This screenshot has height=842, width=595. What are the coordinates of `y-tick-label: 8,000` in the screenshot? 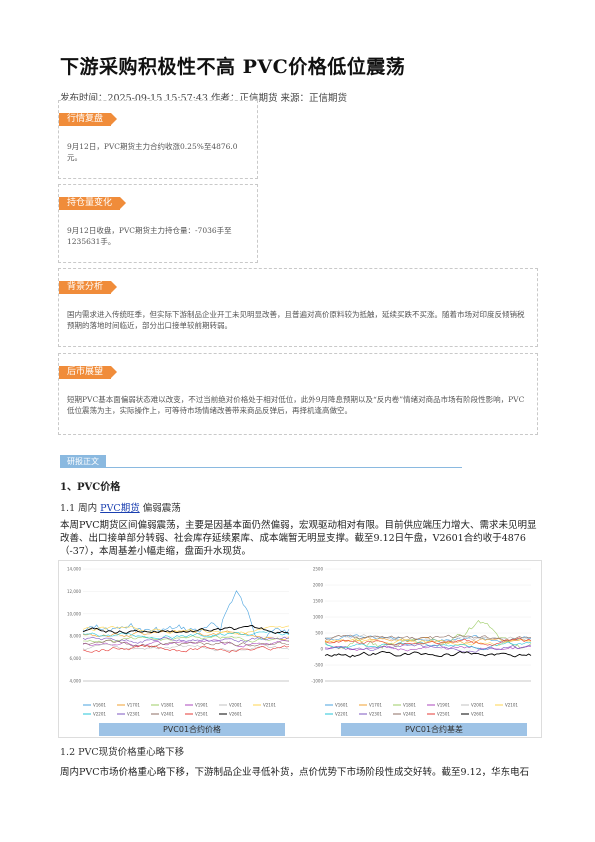 It's located at (76, 636).